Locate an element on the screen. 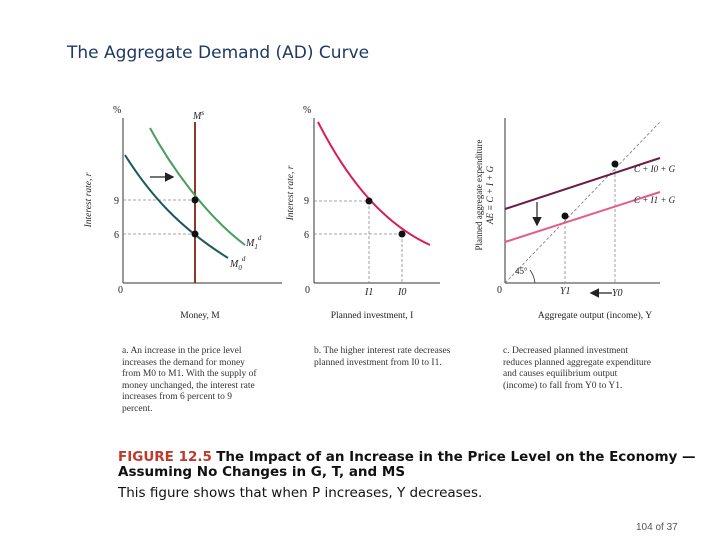 This screenshot has width=720, height=540. page-number: 104 of 37 is located at coordinates (657, 527).